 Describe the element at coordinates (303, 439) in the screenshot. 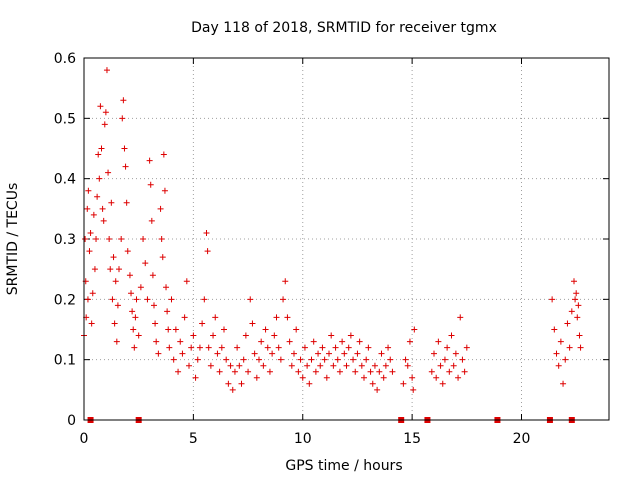

I see `x-tick-label: 10` at that location.